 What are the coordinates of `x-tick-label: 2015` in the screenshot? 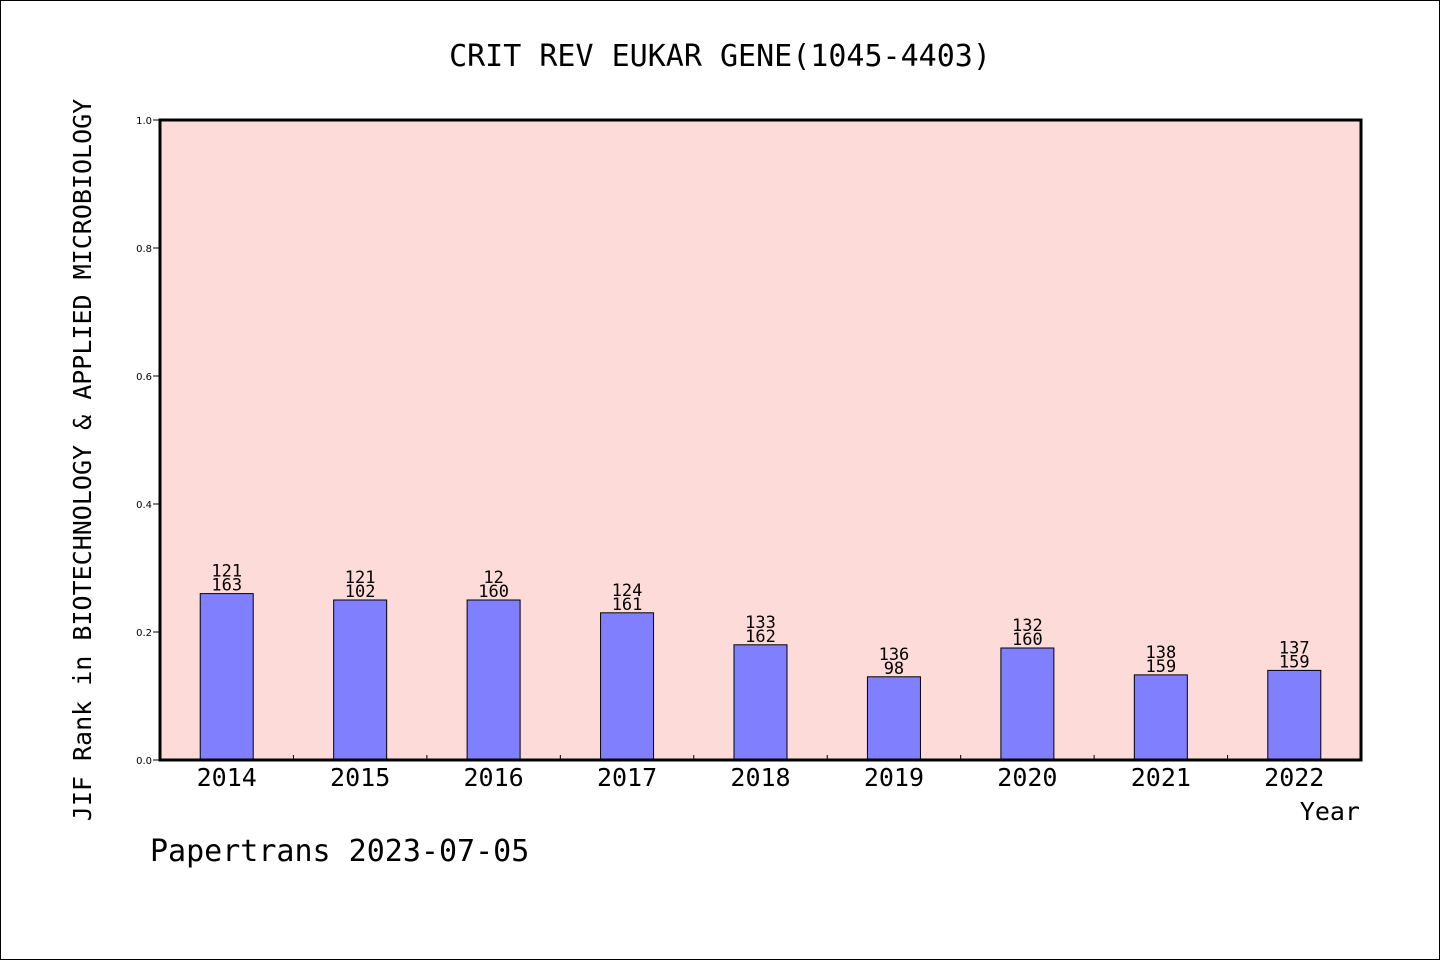 It's located at (360, 777).